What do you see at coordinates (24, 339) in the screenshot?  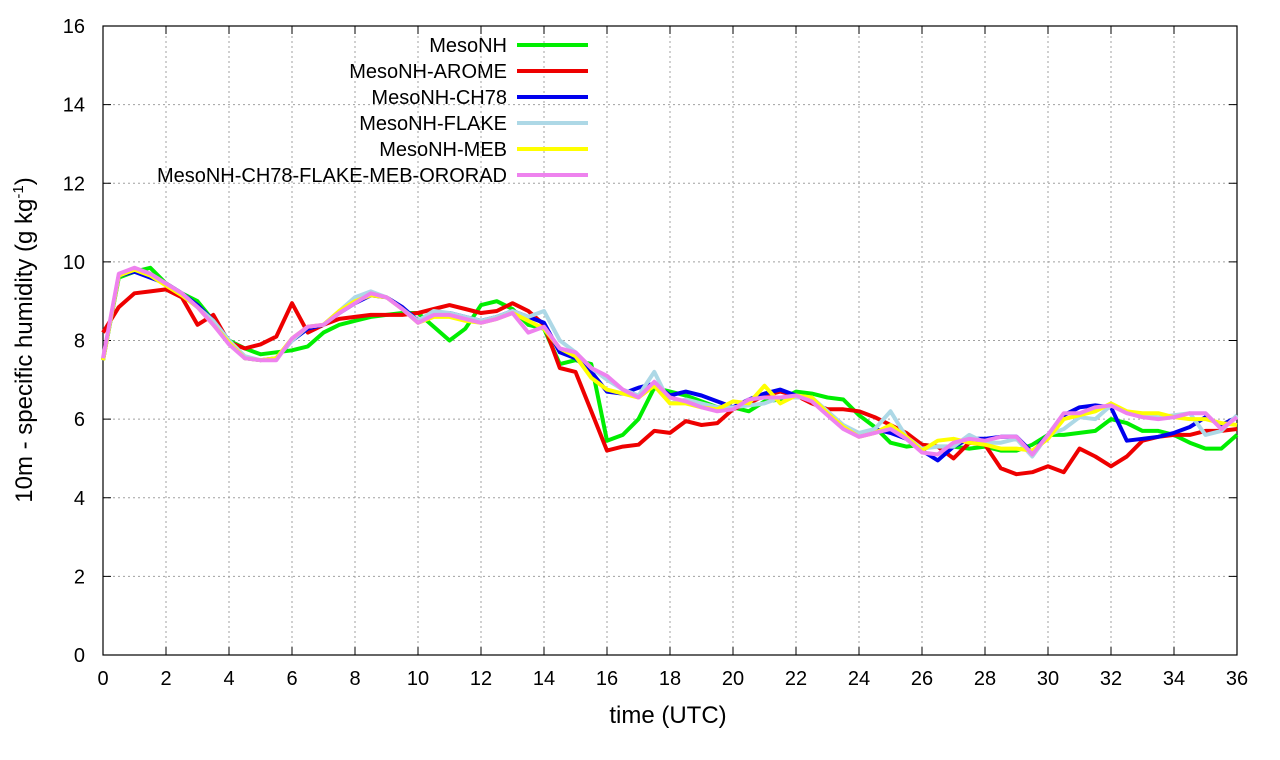 I see `y-axis-title: 10m - specific humidity (g kg-1)` at bounding box center [24, 339].